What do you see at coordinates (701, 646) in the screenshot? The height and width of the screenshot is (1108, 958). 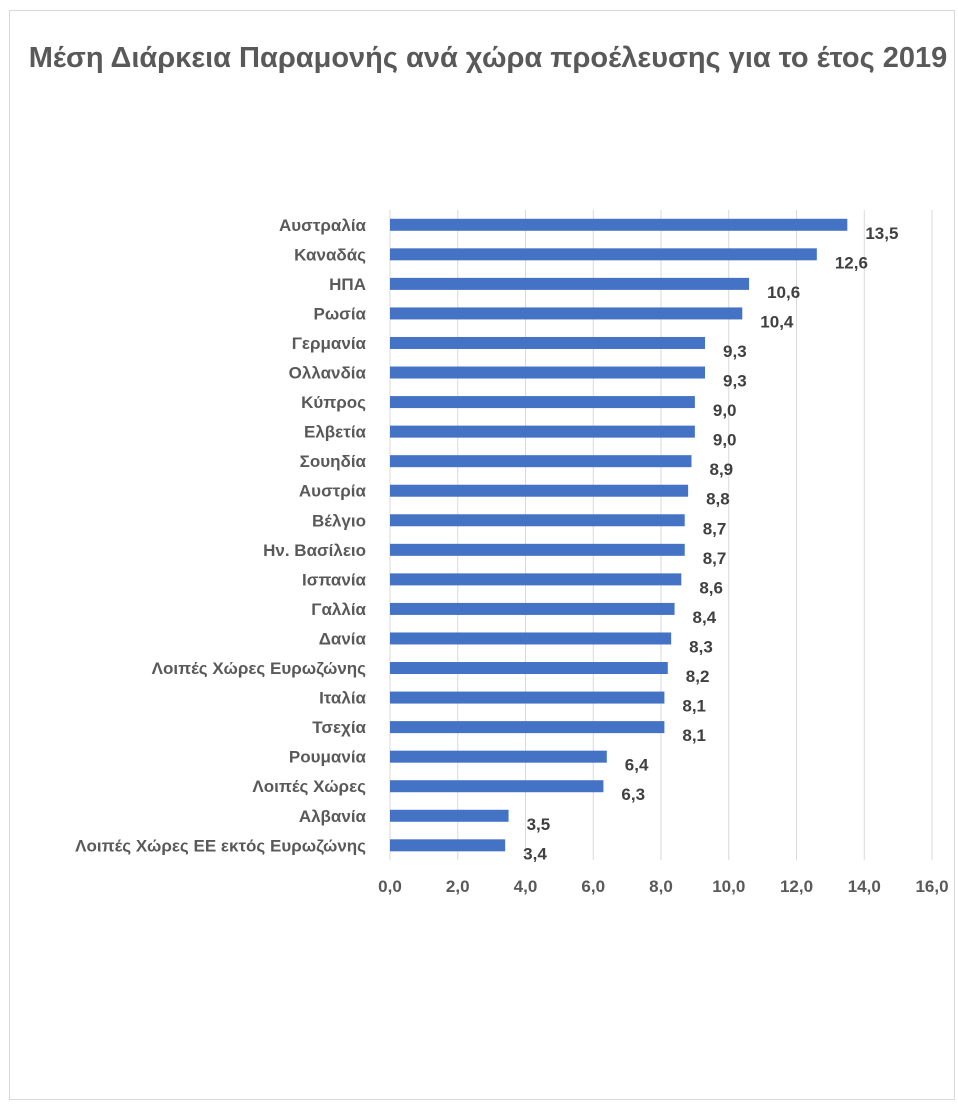 I see `data-label: 8,3` at bounding box center [701, 646].